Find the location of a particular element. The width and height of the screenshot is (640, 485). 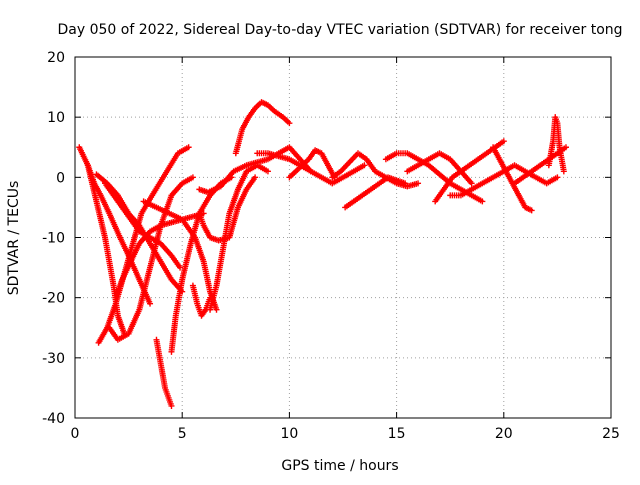

y-tick-label: -40 is located at coordinates (53, 419).